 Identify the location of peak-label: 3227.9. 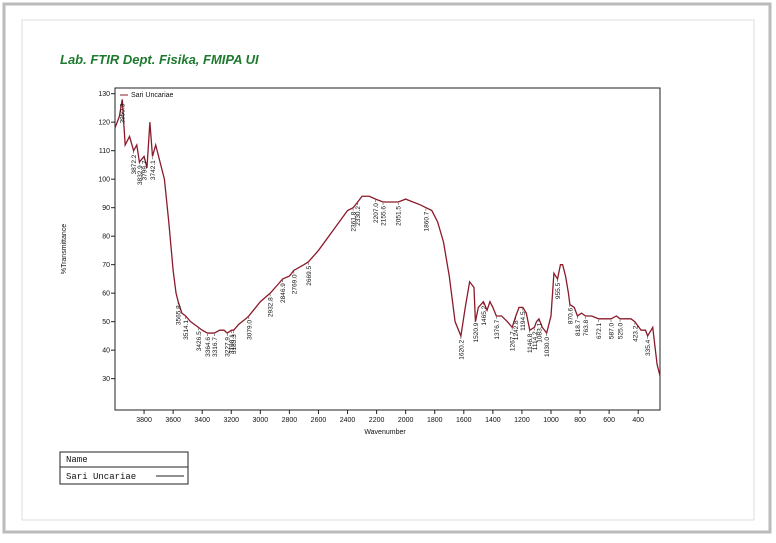
(228, 347).